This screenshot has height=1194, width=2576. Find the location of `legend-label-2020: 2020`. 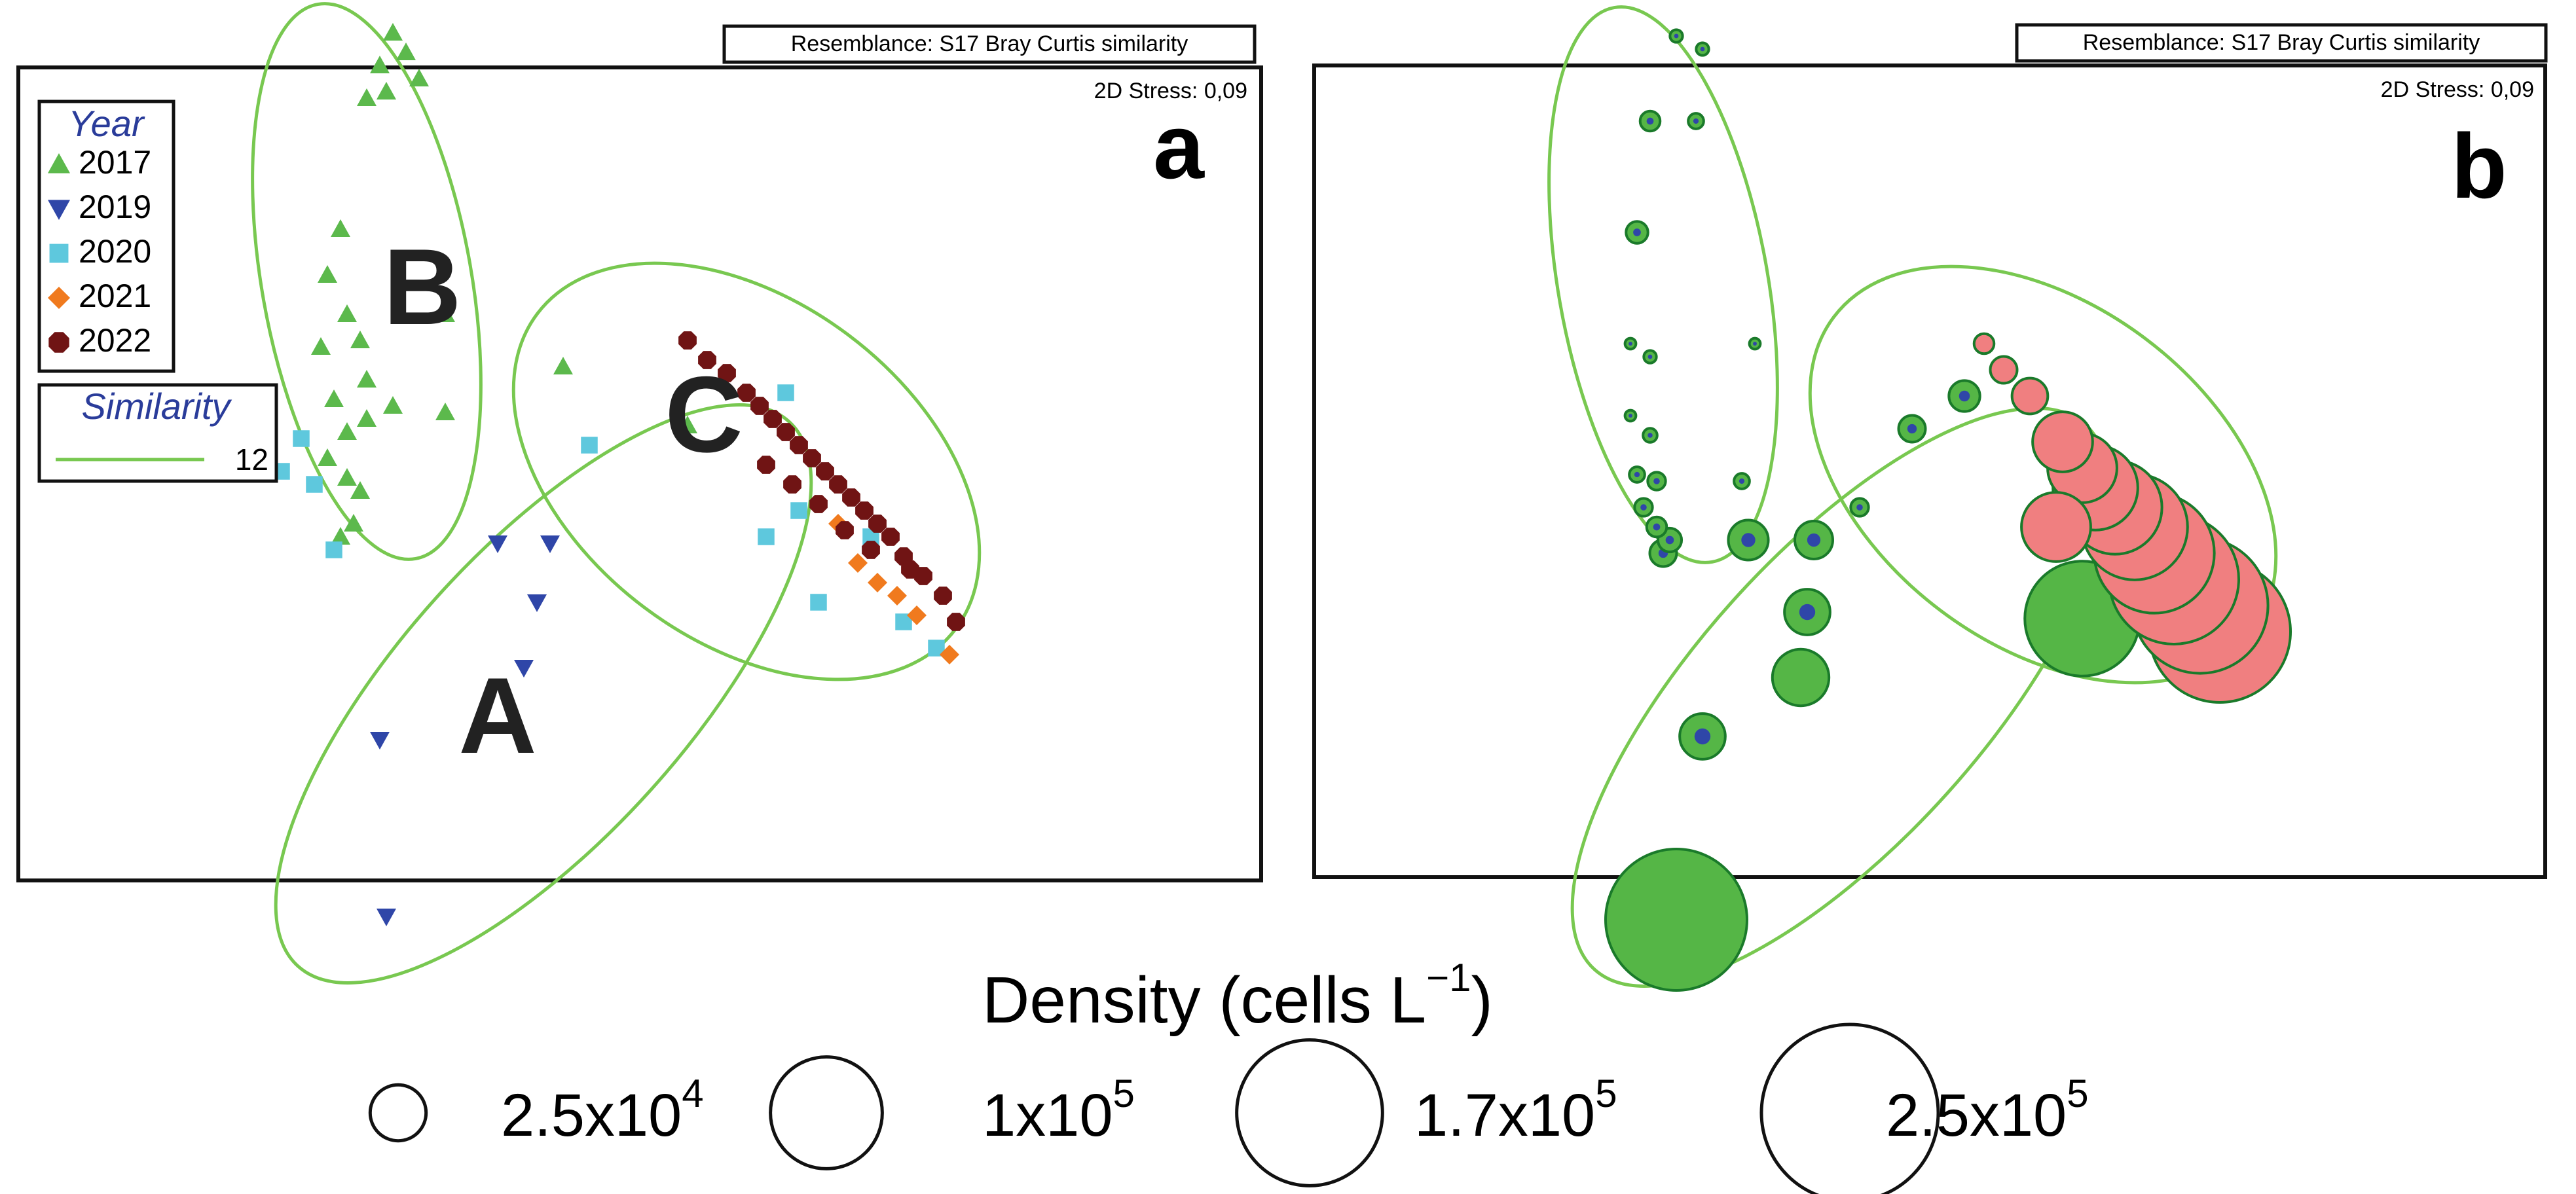

legend-label-2020: 2020 is located at coordinates (115, 251).